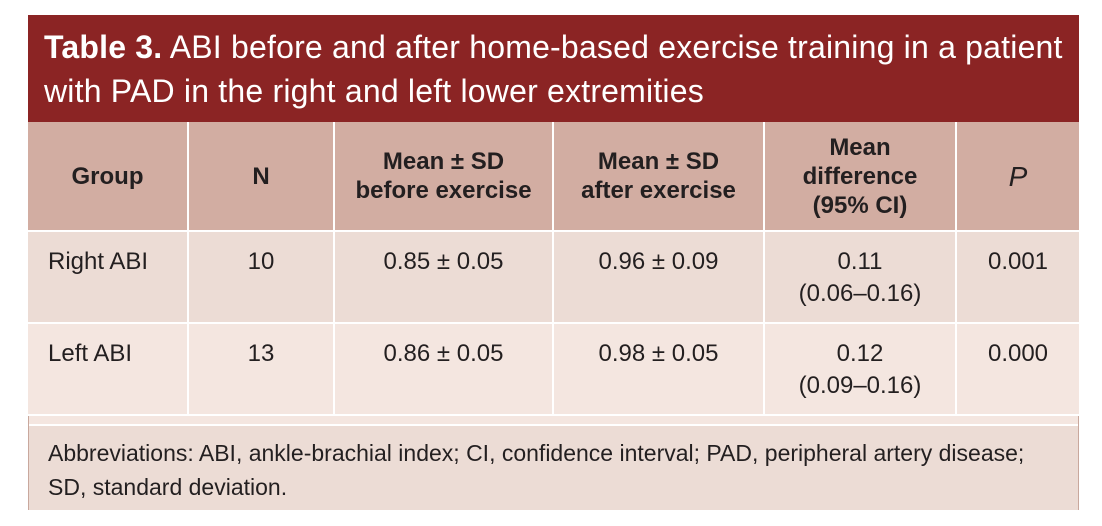 Image resolution: width=1102 pixels, height=526 pixels. I want to click on table-label: Table 3., so click(103, 47).